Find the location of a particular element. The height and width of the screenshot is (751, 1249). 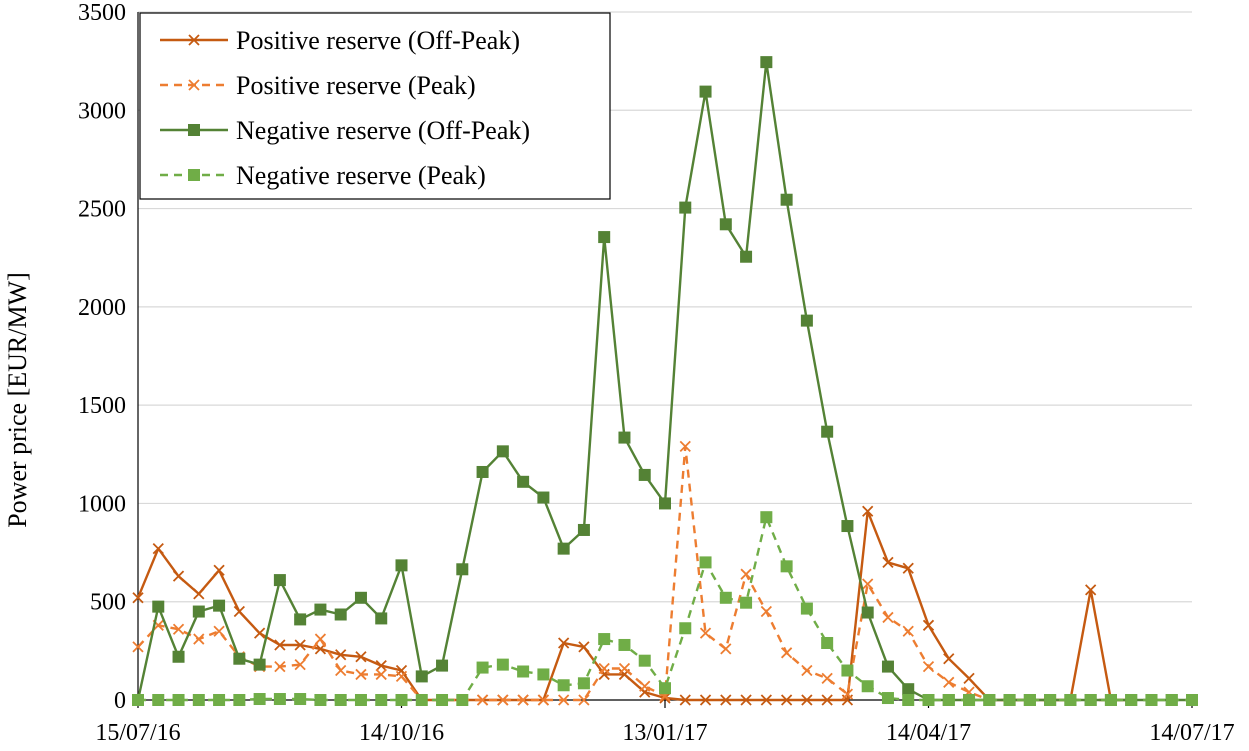

legend-label: Negative reserve (Off-Peak) is located at coordinates (383, 130).